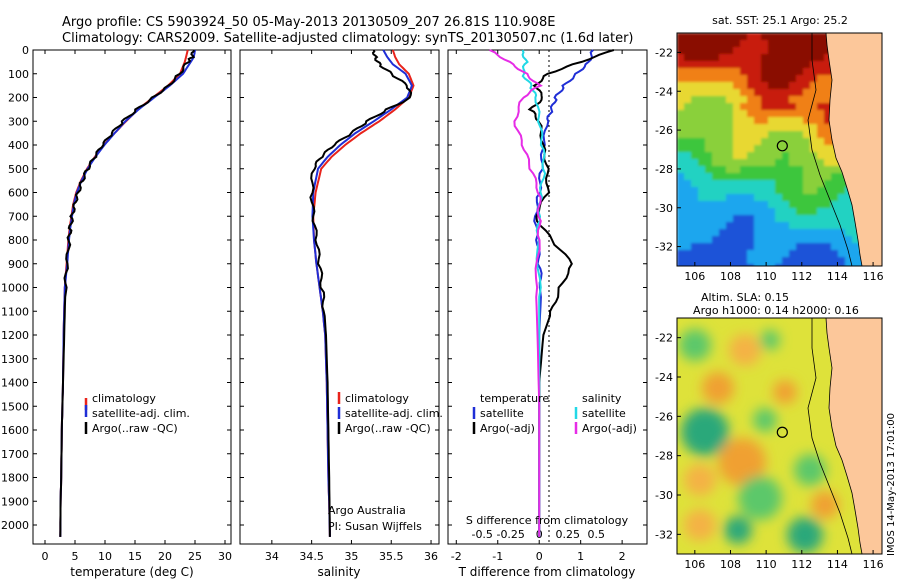 The width and height of the screenshot is (900, 580). I want to click on x-tick-label: 34.5, so click(311, 556).